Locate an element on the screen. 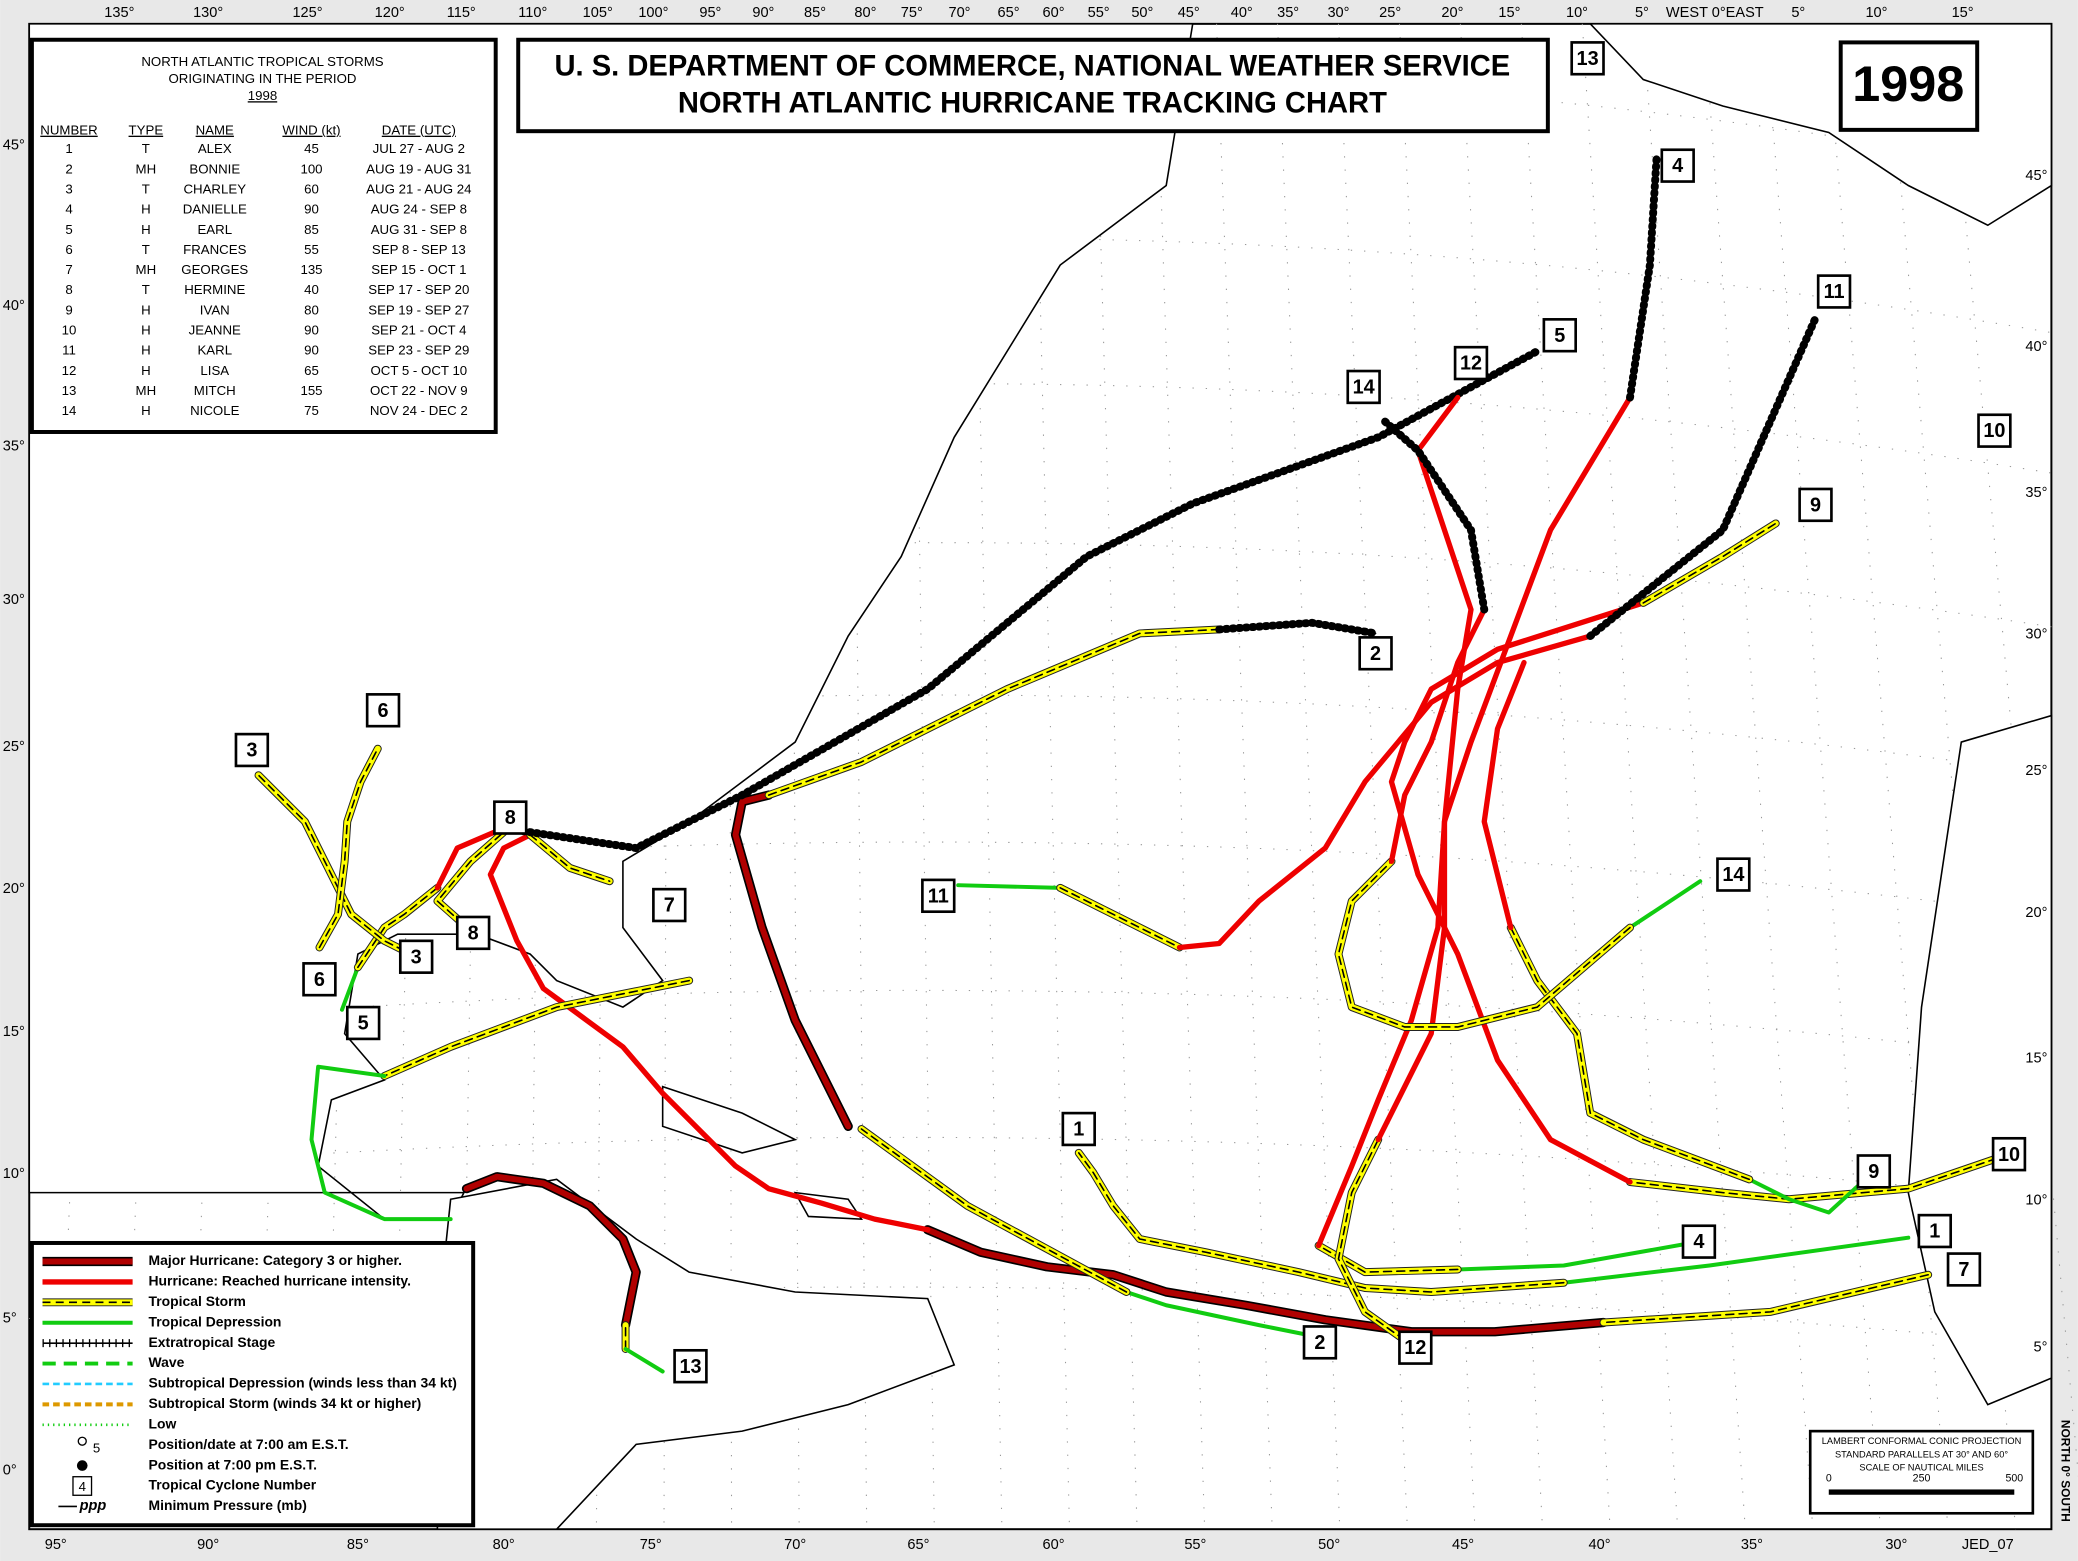 The height and width of the screenshot is (1561, 2078). storm-number: 6 is located at coordinates (383, 711).